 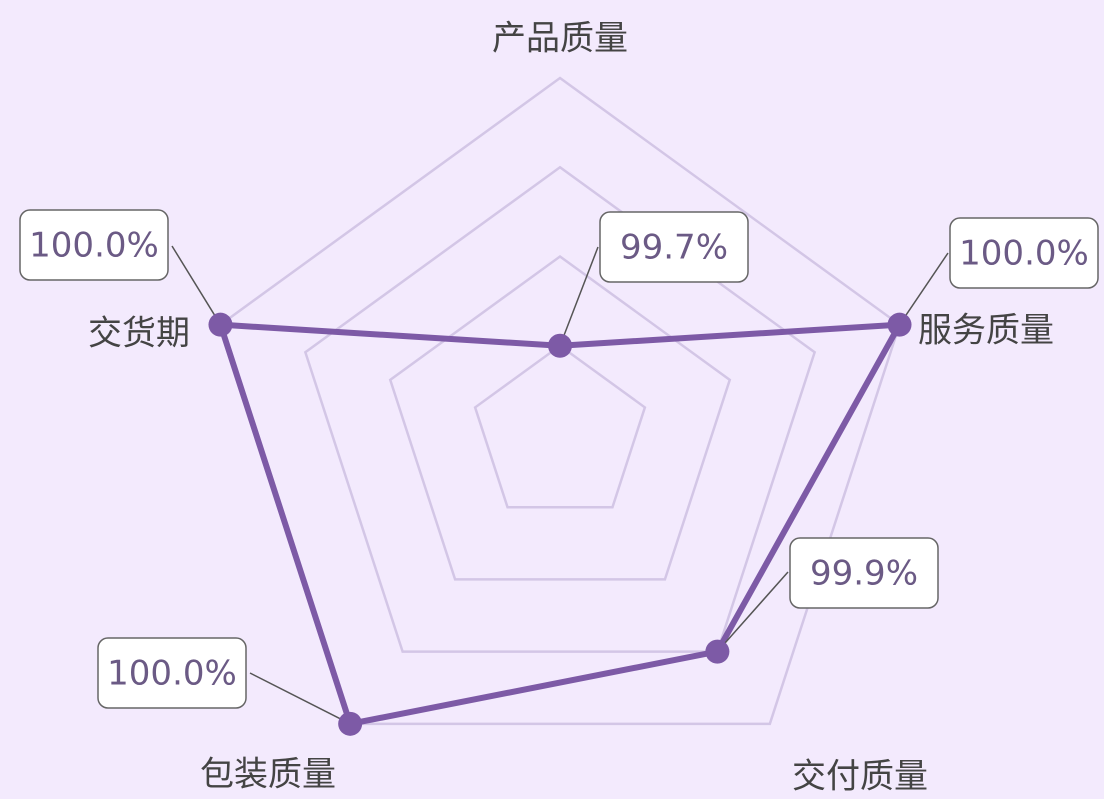 I want to click on axis-label: 服务质量, so click(x=986, y=331).